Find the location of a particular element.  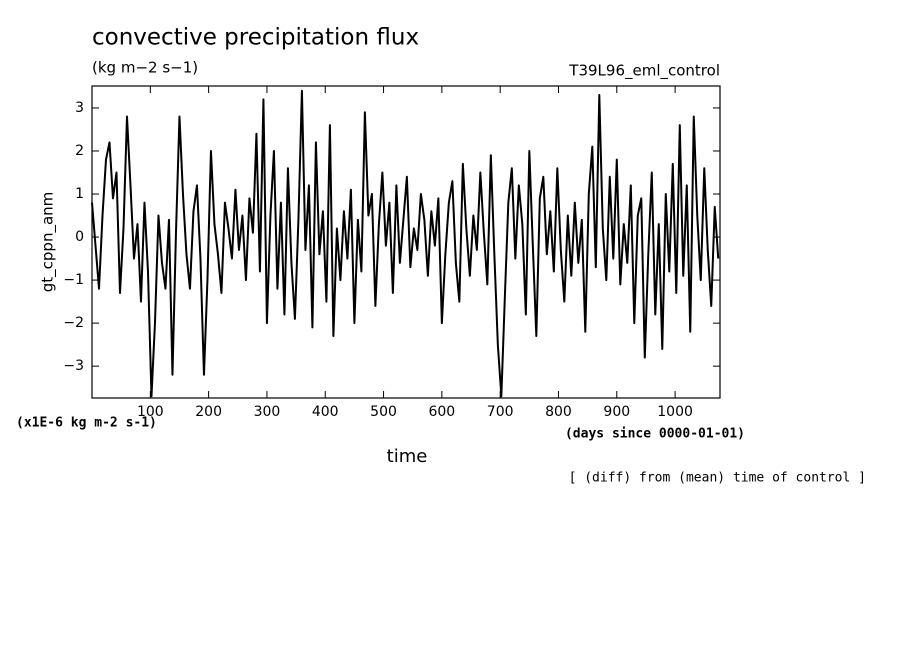

x-tick-label: 400 is located at coordinates (325, 412).